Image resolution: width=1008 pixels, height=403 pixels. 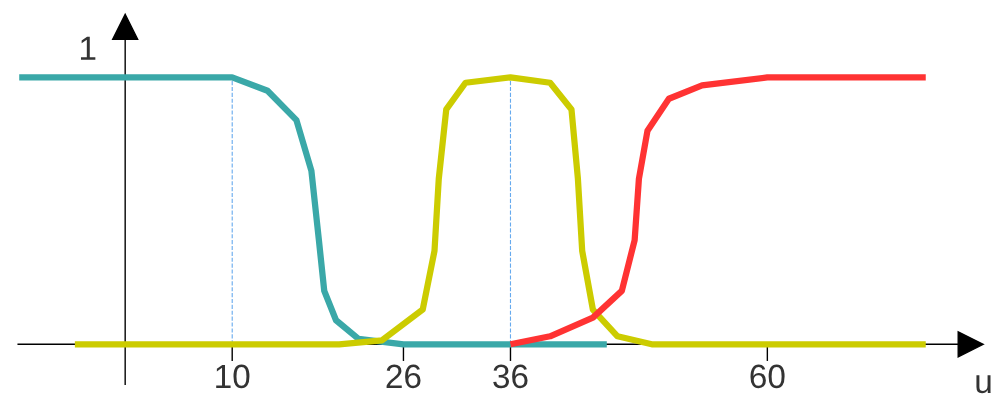 What do you see at coordinates (983, 384) in the screenshot?
I see `x-axis-title: u` at bounding box center [983, 384].